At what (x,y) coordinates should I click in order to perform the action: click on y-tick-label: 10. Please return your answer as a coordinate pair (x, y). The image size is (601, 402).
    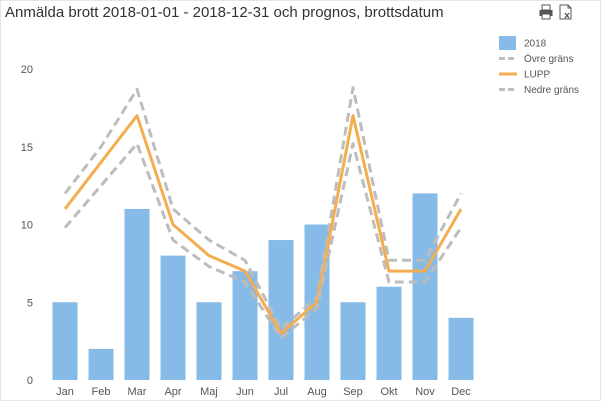
    Looking at the image, I should click on (27, 226).